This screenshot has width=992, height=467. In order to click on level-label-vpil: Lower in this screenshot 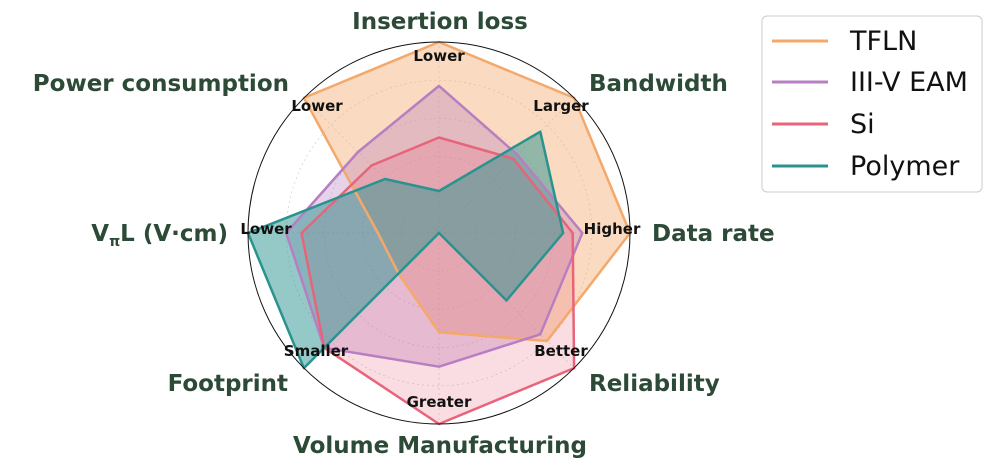, I will do `click(266, 229)`.